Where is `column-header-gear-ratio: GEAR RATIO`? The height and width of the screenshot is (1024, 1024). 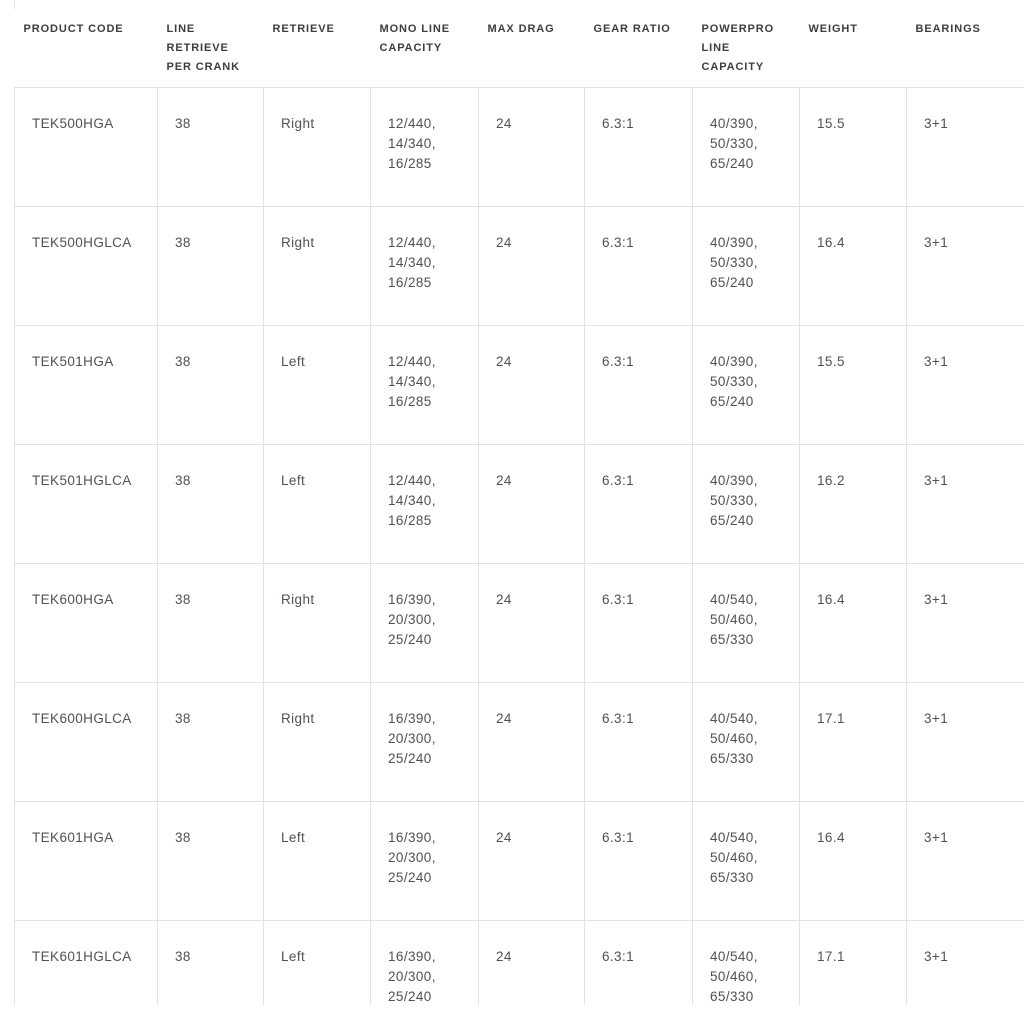
column-header-gear-ratio: GEAR RATIO is located at coordinates (638, 44).